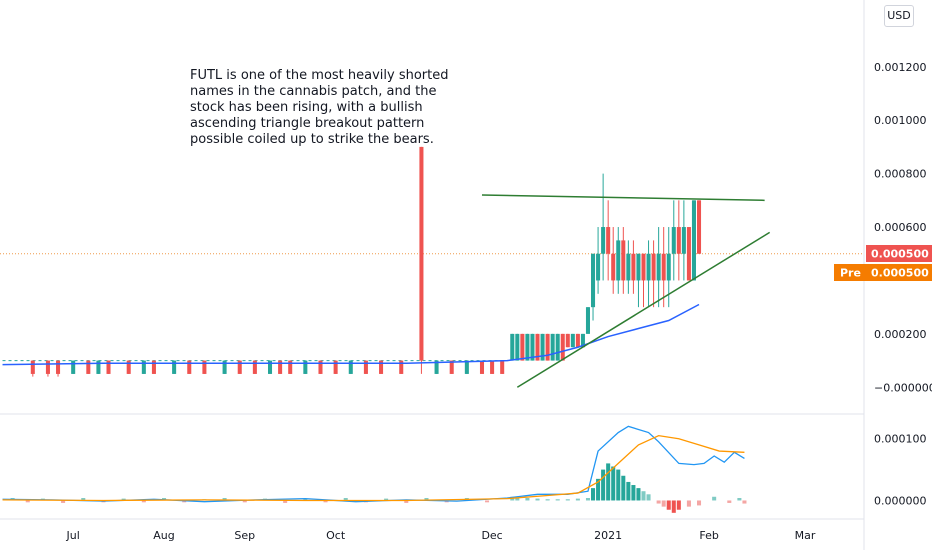 The image size is (932, 550). What do you see at coordinates (900, 273) in the screenshot?
I see `pre-market-price-text: 0.000500` at bounding box center [900, 273].